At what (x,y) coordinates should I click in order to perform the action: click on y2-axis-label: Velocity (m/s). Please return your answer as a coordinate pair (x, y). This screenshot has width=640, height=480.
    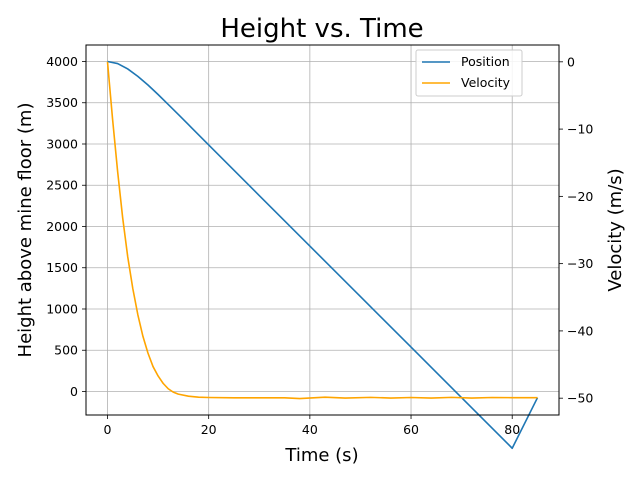
    Looking at the image, I should click on (615, 229).